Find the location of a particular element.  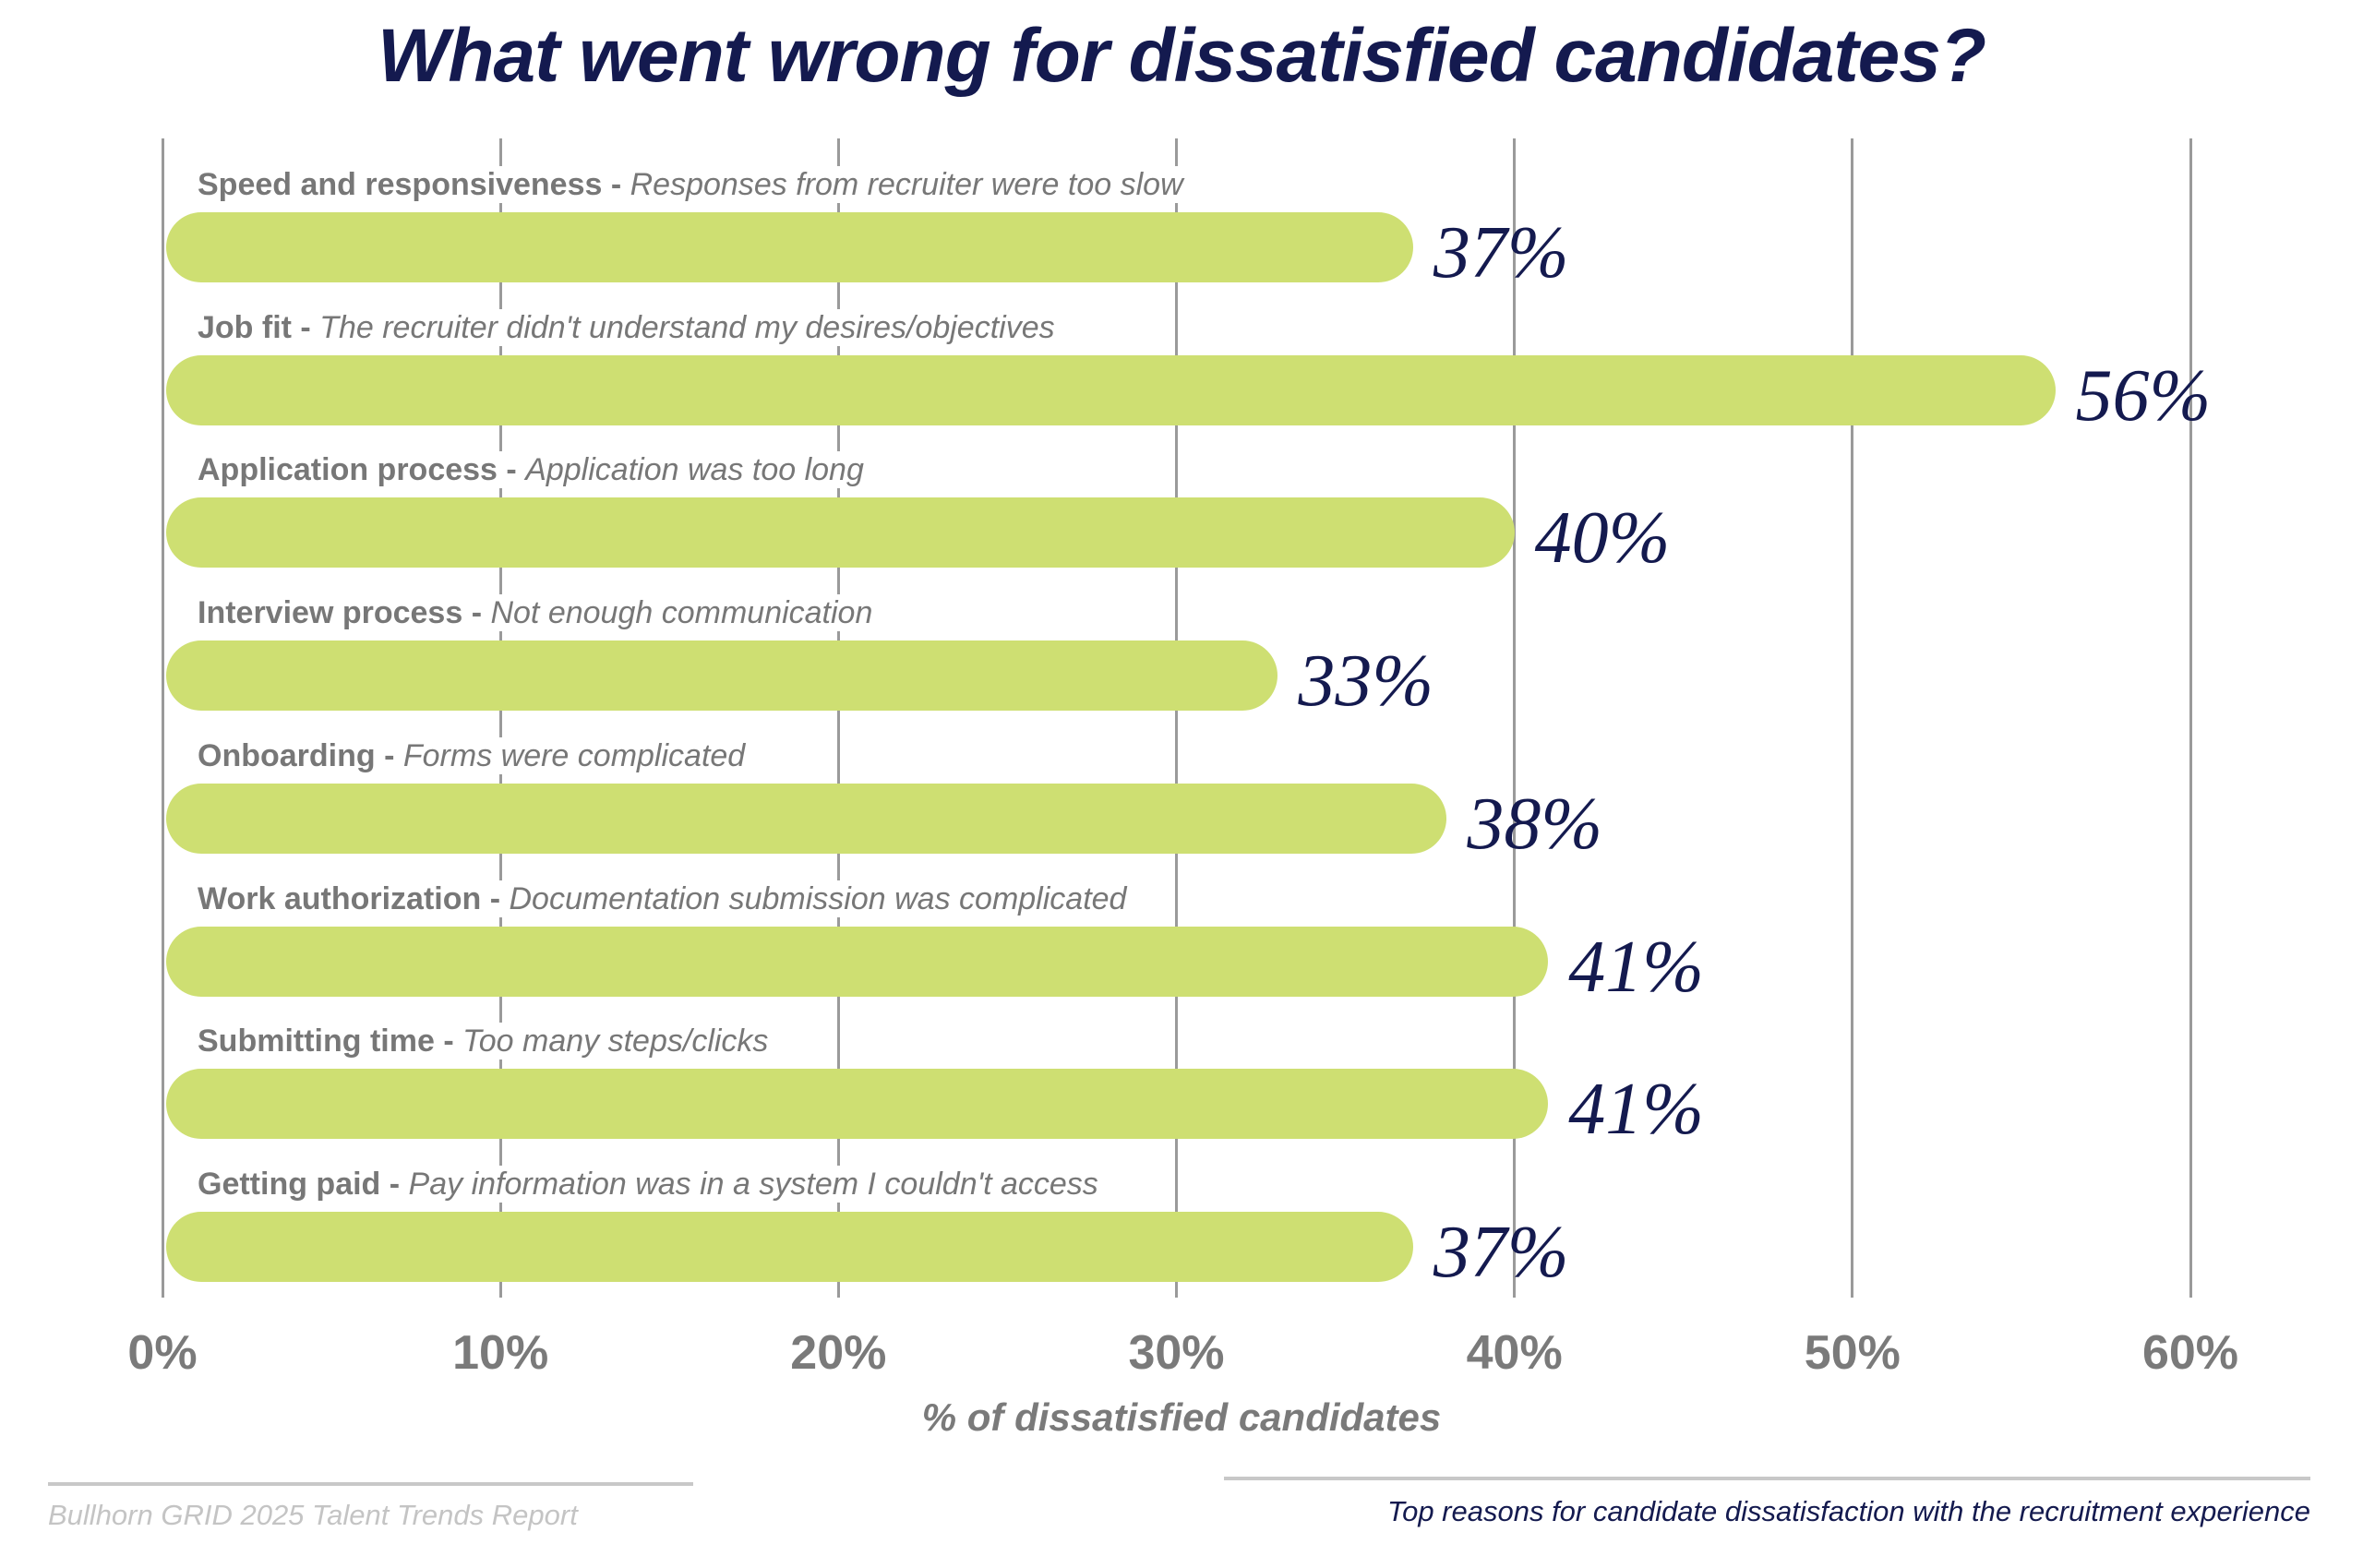

x-axis-label: % of dissatisfied candidates is located at coordinates (1181, 1417).